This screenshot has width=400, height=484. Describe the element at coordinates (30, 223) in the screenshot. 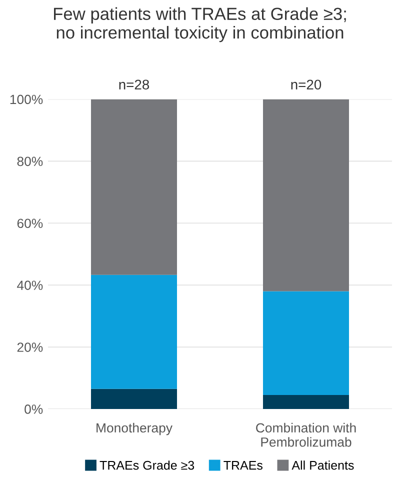

I see `y-tick-label: 60%` at that location.